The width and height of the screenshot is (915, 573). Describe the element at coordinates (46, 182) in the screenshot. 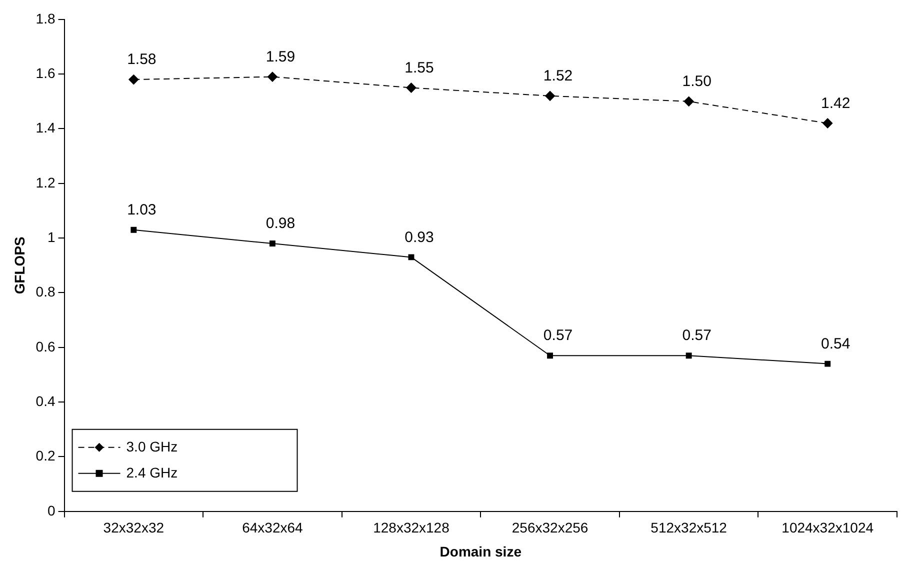

I see `y-tick-label: 1.2` at that location.